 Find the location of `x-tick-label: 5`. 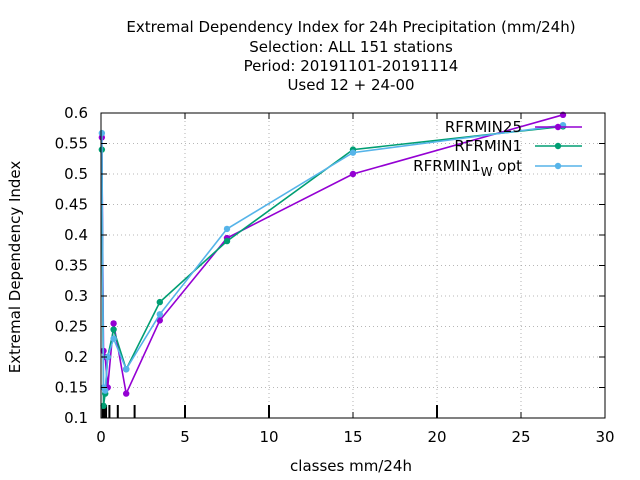

x-tick-label: 5 is located at coordinates (185, 437).